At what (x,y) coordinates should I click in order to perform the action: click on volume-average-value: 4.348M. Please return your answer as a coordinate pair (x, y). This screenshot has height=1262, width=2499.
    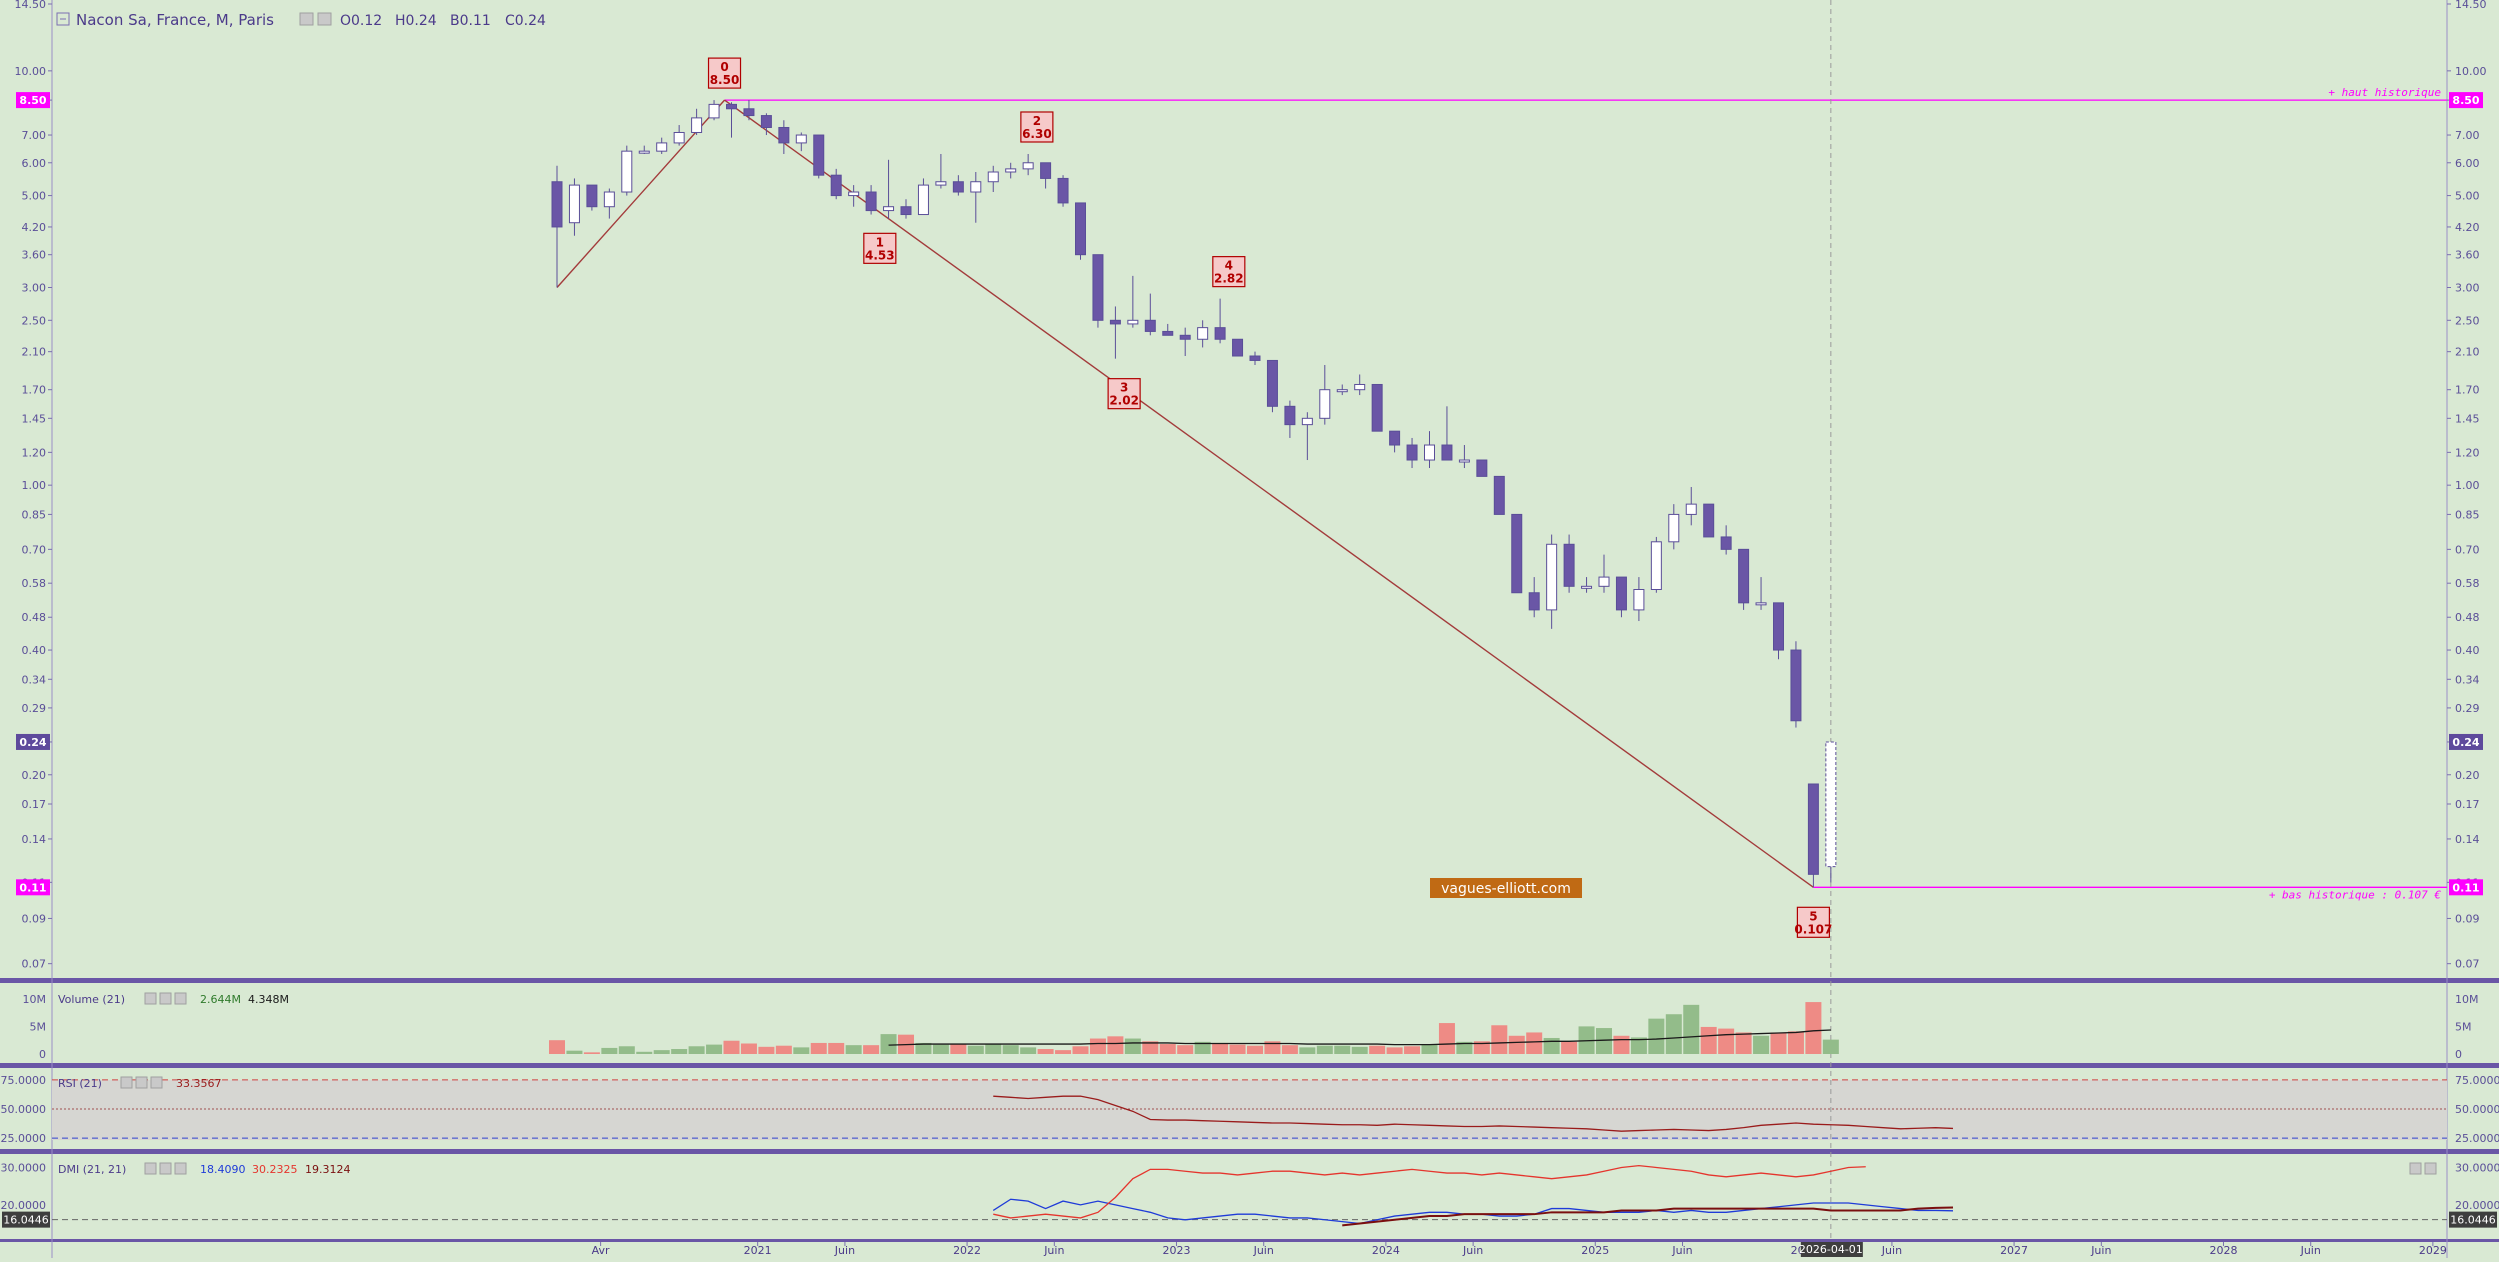
    Looking at the image, I should click on (268, 999).